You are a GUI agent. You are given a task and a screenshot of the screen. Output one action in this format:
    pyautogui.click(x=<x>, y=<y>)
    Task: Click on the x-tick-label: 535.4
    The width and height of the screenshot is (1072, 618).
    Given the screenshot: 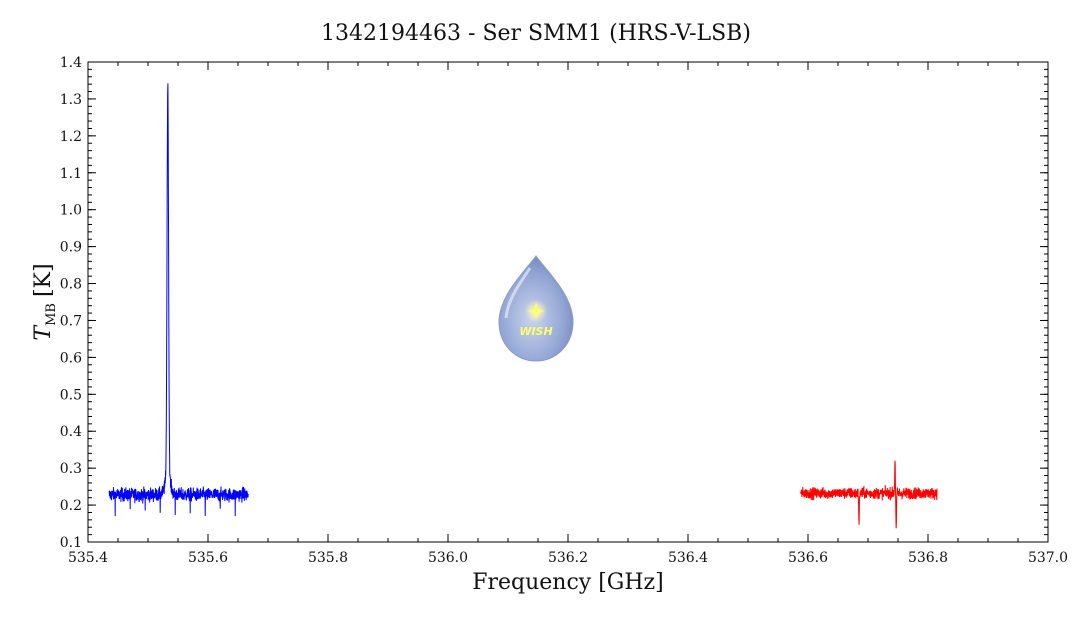 What is the action you would take?
    pyautogui.click(x=88, y=558)
    